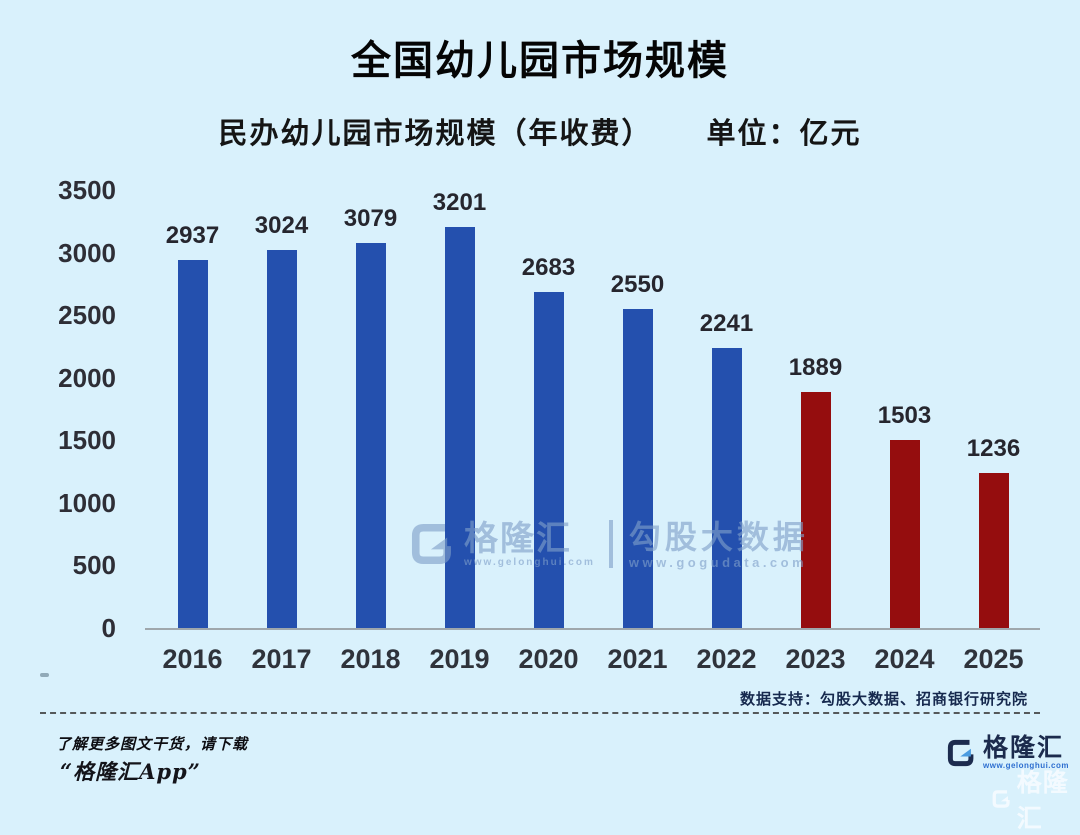 The width and height of the screenshot is (1080, 835). What do you see at coordinates (726, 323) in the screenshot?
I see `bar-value-label: 2241` at bounding box center [726, 323].